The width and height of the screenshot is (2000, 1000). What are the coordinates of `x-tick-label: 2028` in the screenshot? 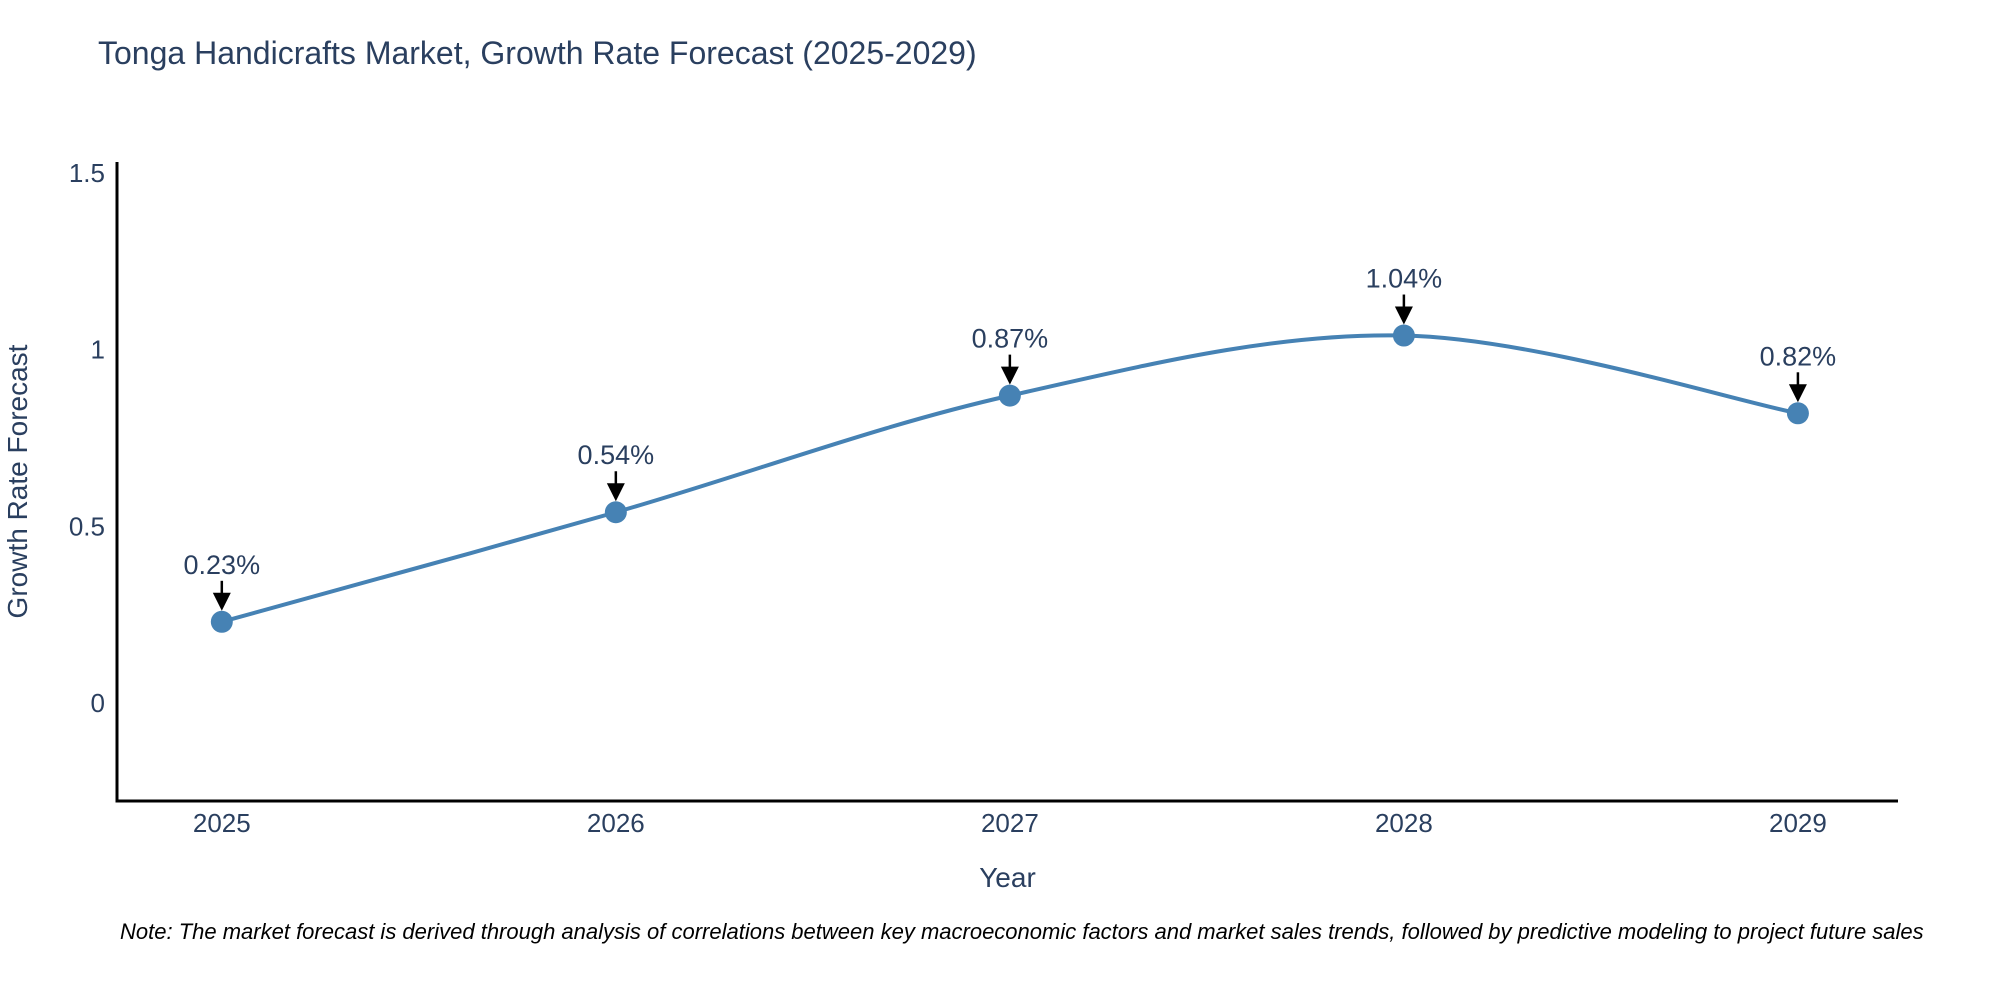 It's located at (1404, 823).